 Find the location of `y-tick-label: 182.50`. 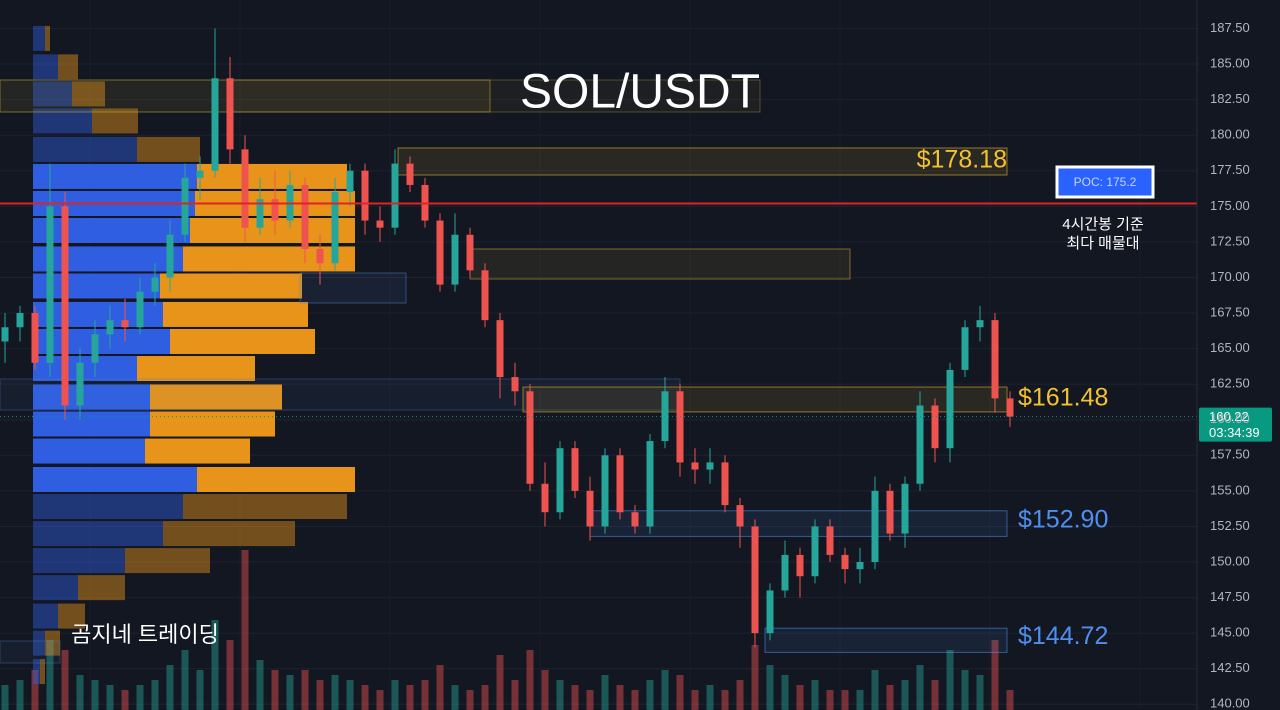

y-tick-label: 182.50 is located at coordinates (1230, 98).